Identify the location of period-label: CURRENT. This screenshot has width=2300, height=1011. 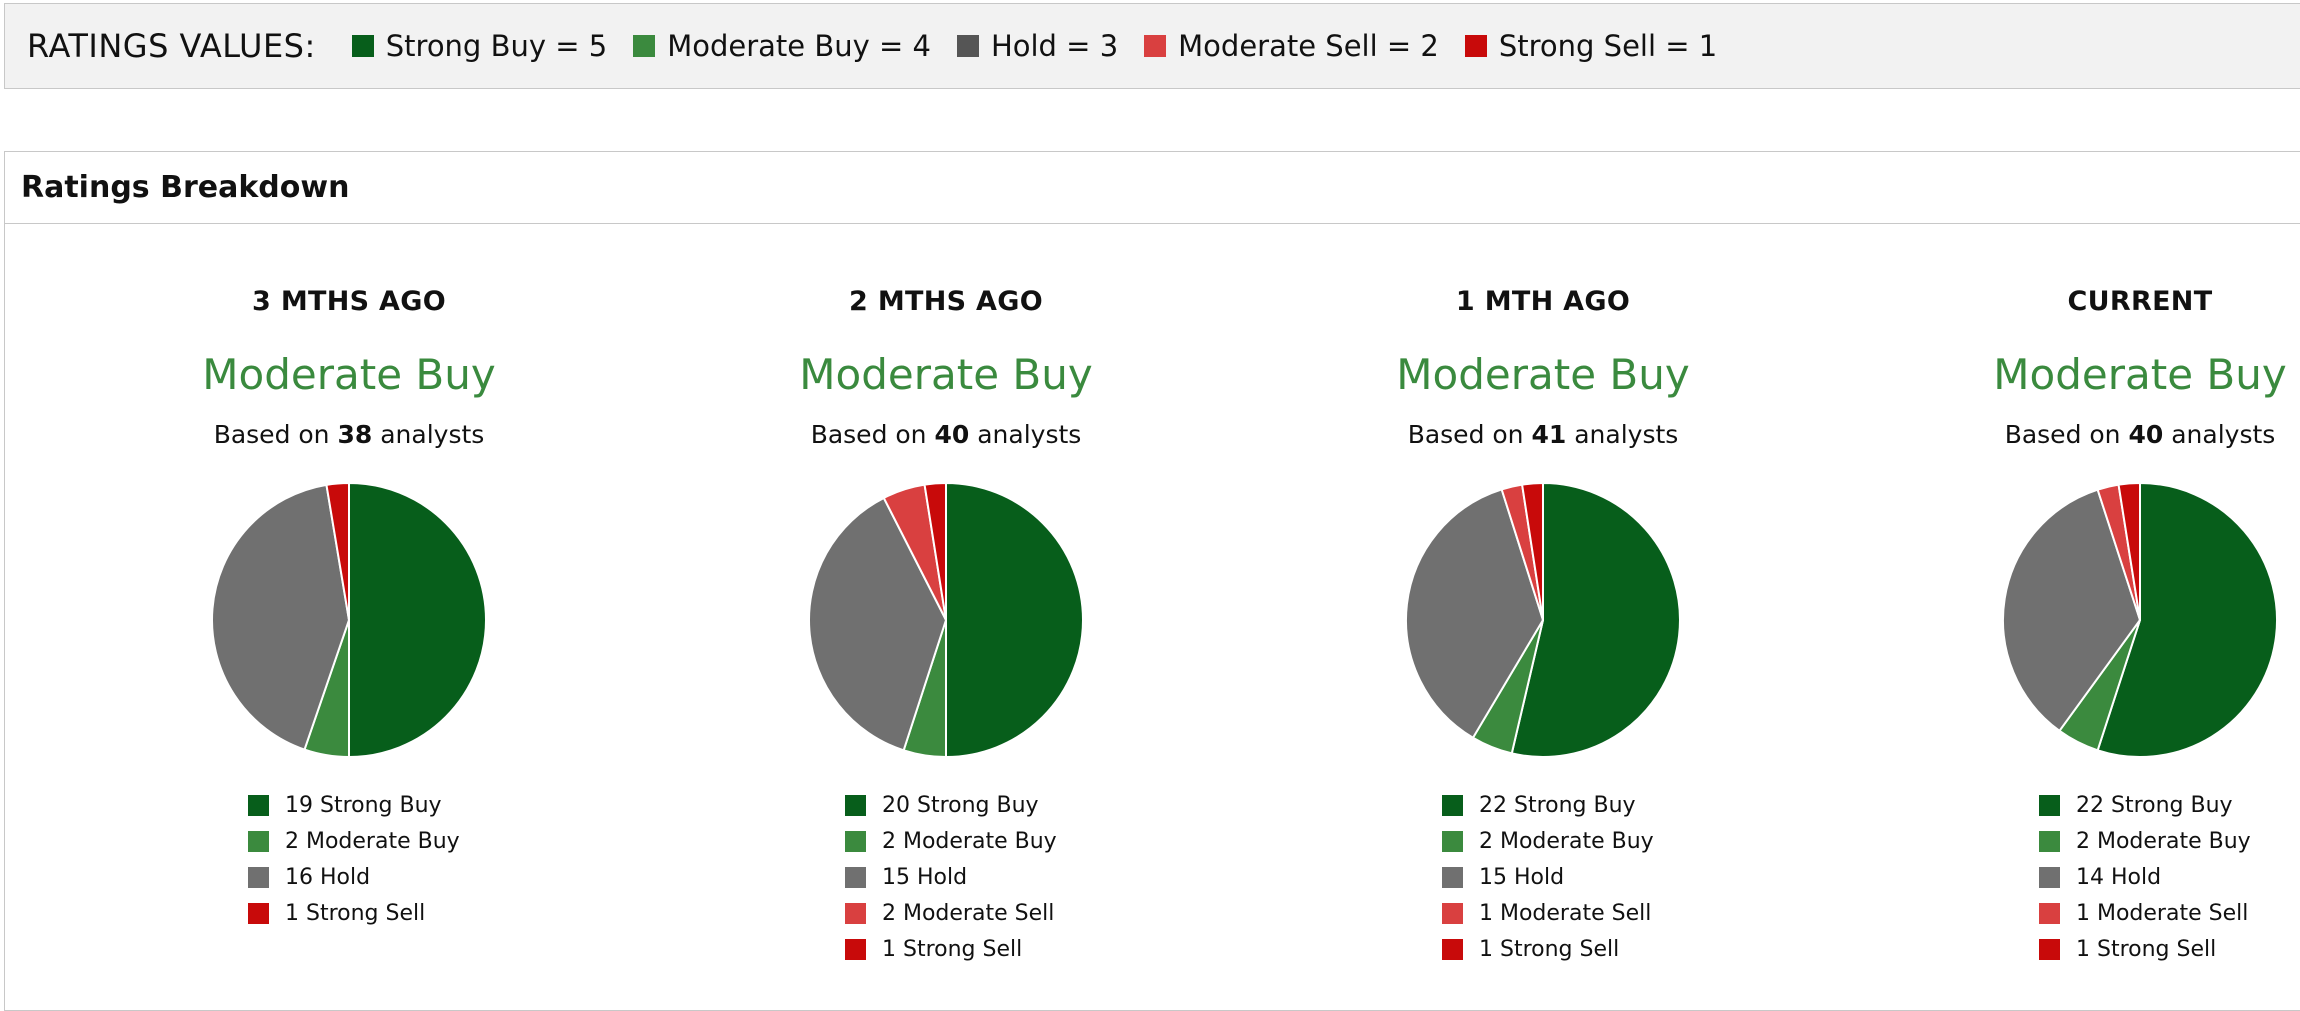
(2140, 301).